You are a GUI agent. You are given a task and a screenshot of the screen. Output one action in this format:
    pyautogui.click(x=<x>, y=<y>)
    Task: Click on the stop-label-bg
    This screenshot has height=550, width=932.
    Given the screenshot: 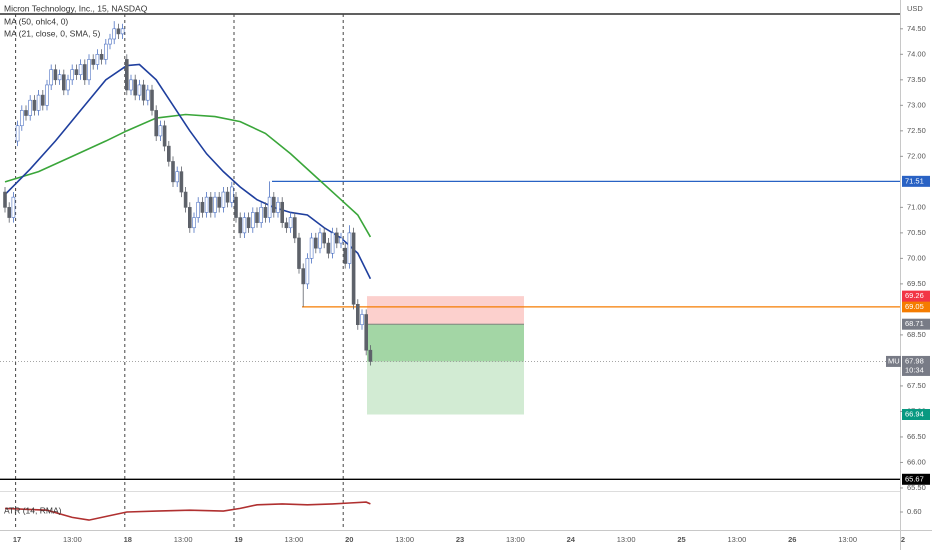 What is the action you would take?
    pyautogui.click(x=916, y=296)
    